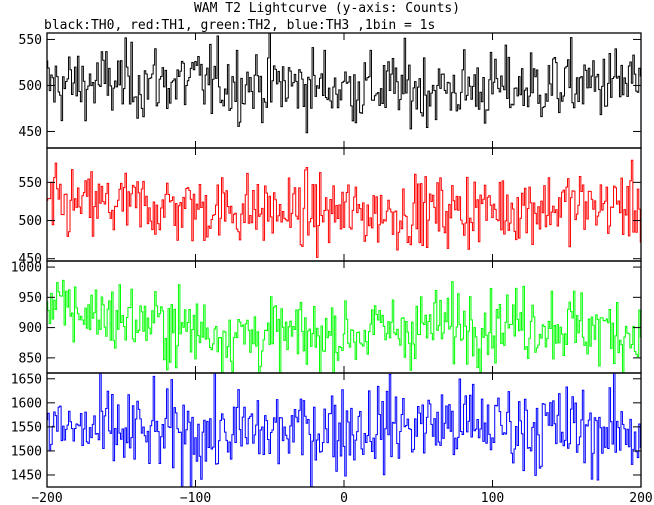  Describe the element at coordinates (30, 86) in the screenshot. I see `y-tick-label-th0-500: 500` at that location.